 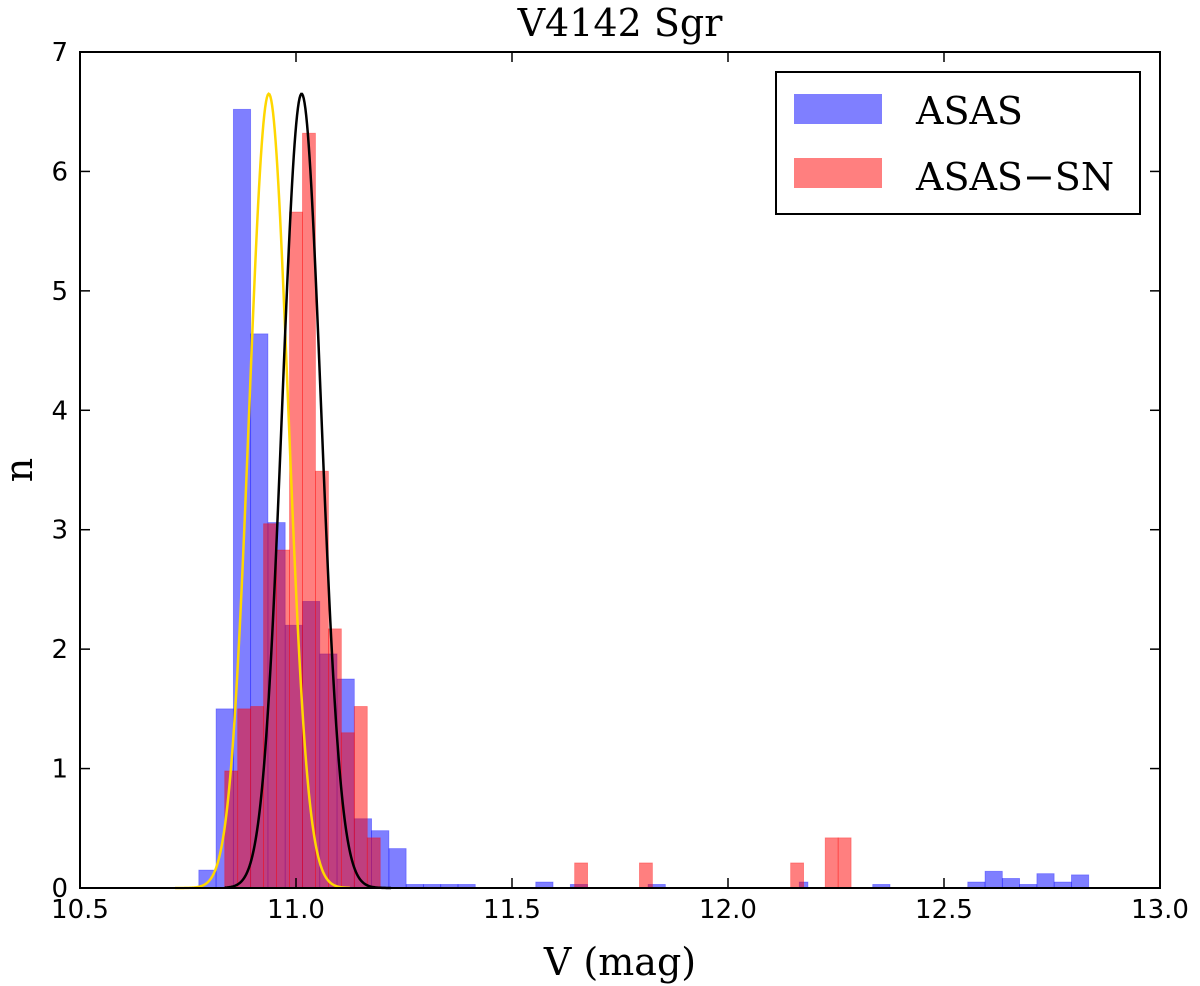 What do you see at coordinates (59, 650) in the screenshot?
I see `y-tick-label: 2` at bounding box center [59, 650].